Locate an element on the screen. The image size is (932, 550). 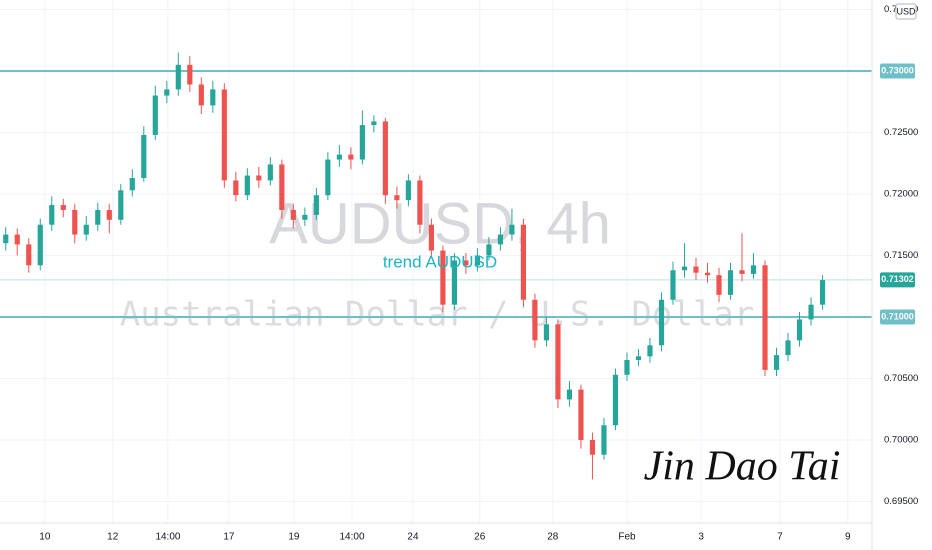
annotation: trend AUDUSD is located at coordinates (440, 261).